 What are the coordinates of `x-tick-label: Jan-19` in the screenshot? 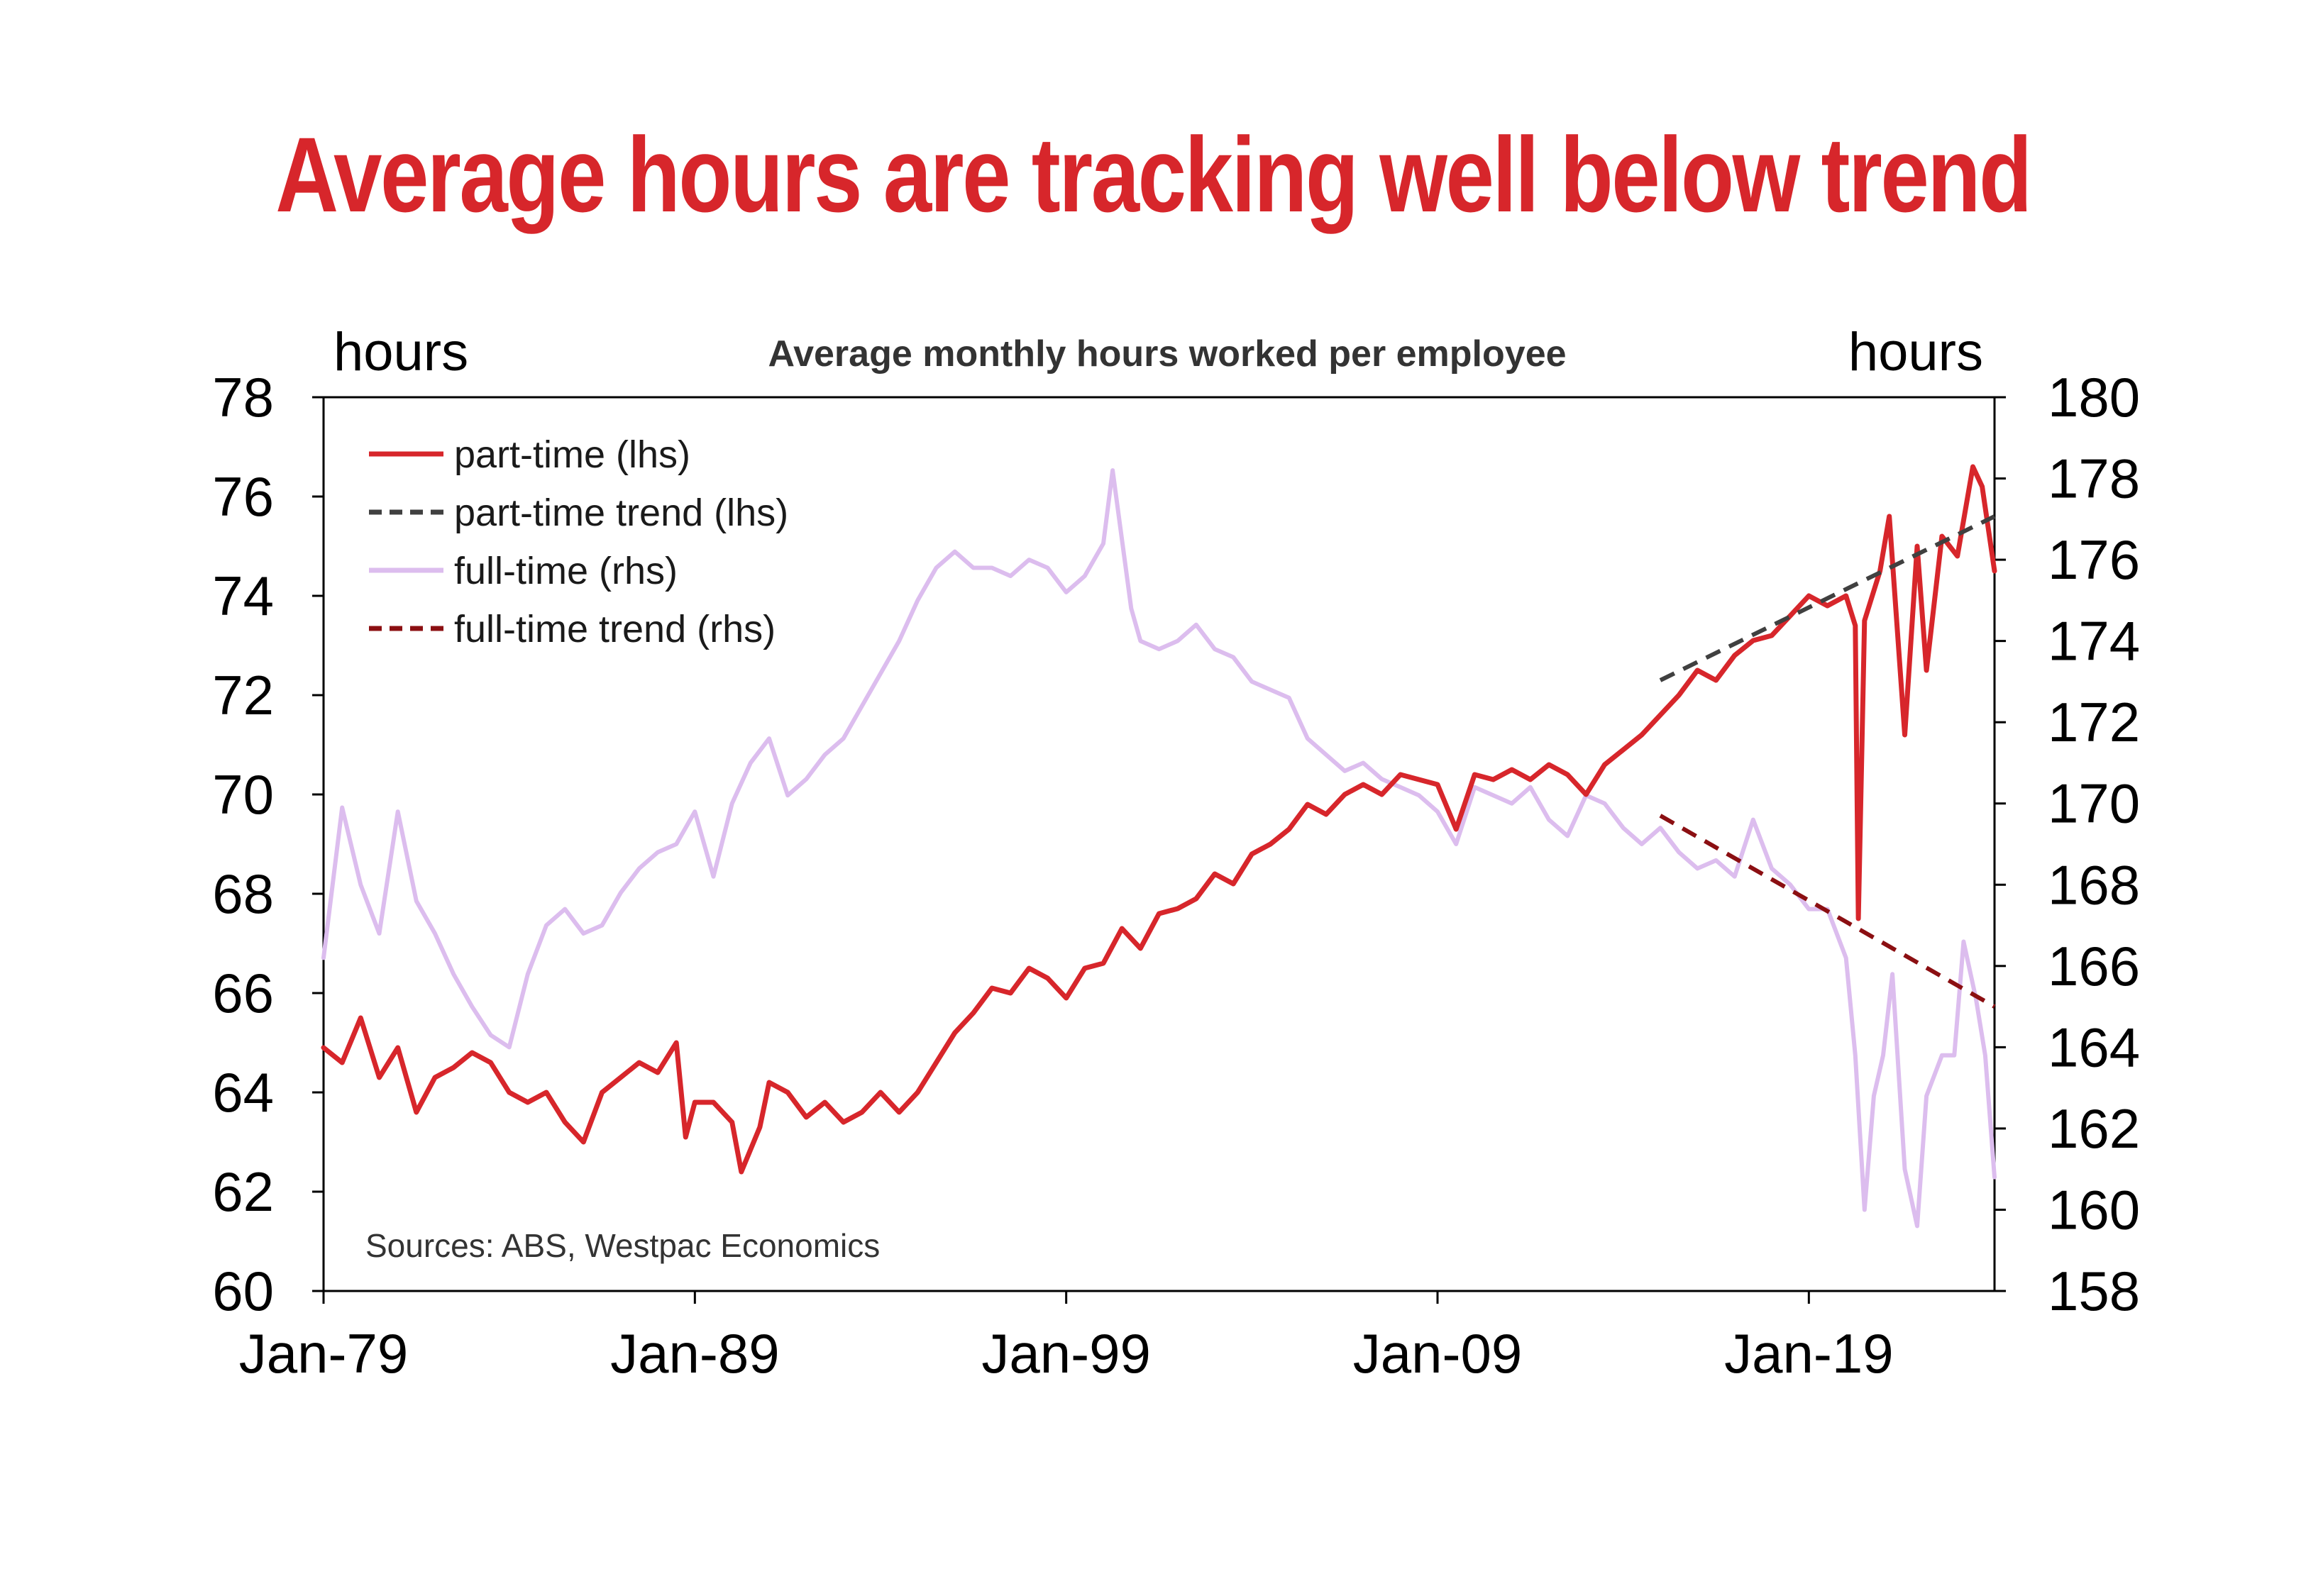 It's located at (1809, 1353).